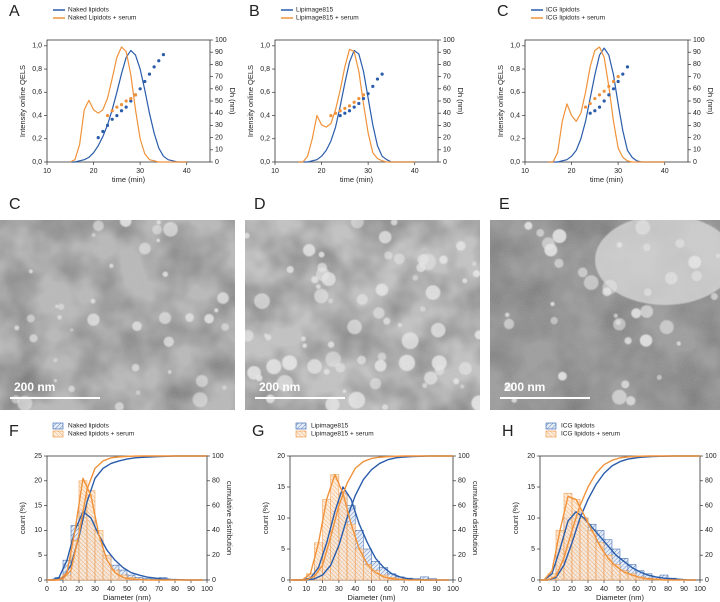 This screenshot has width=720, height=602. Describe the element at coordinates (575, 18) in the screenshot. I see `legend-label: ICG lipidots + serum` at that location.